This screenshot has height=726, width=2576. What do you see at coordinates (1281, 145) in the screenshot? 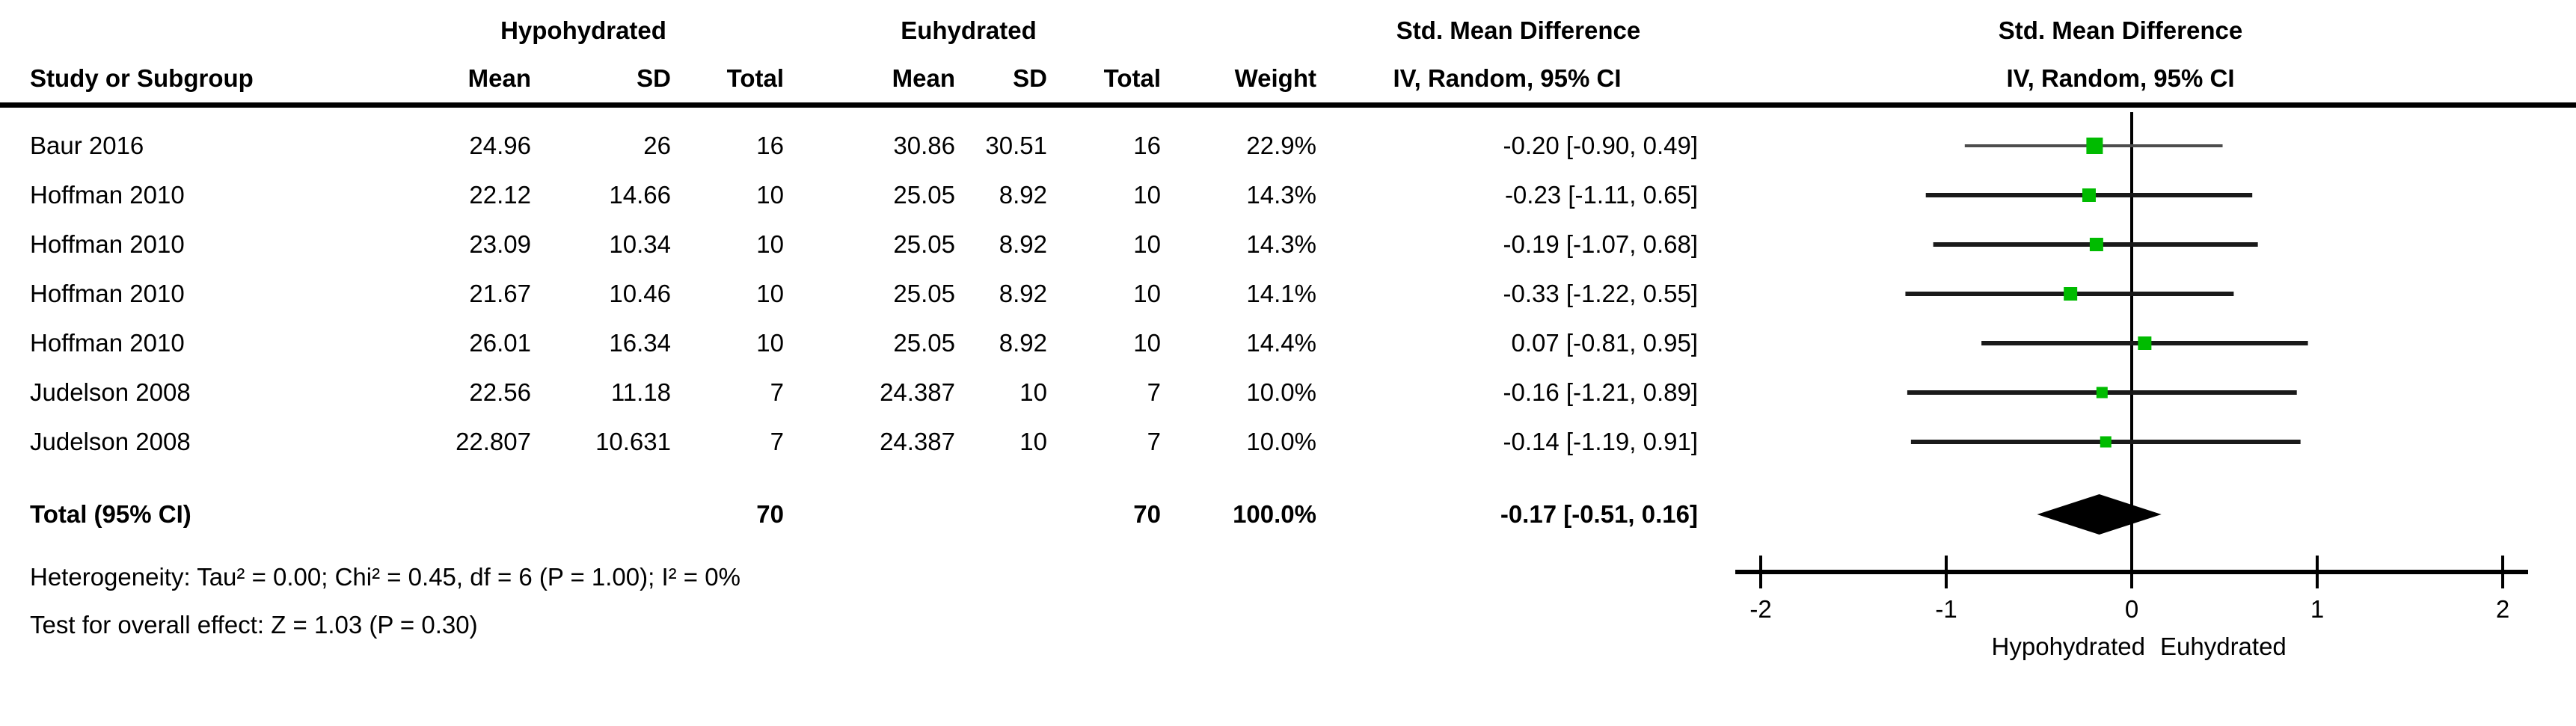
I see `weight-value: 22.9%` at bounding box center [1281, 145].